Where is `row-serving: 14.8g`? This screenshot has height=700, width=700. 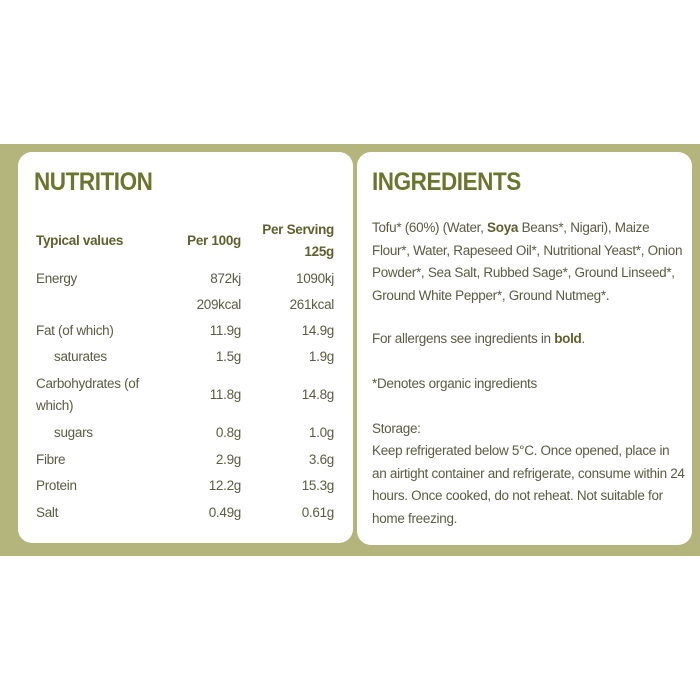 row-serving: 14.8g is located at coordinates (318, 394).